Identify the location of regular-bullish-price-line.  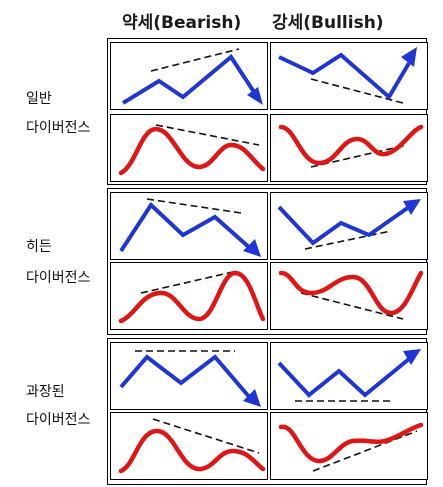
(344, 76).